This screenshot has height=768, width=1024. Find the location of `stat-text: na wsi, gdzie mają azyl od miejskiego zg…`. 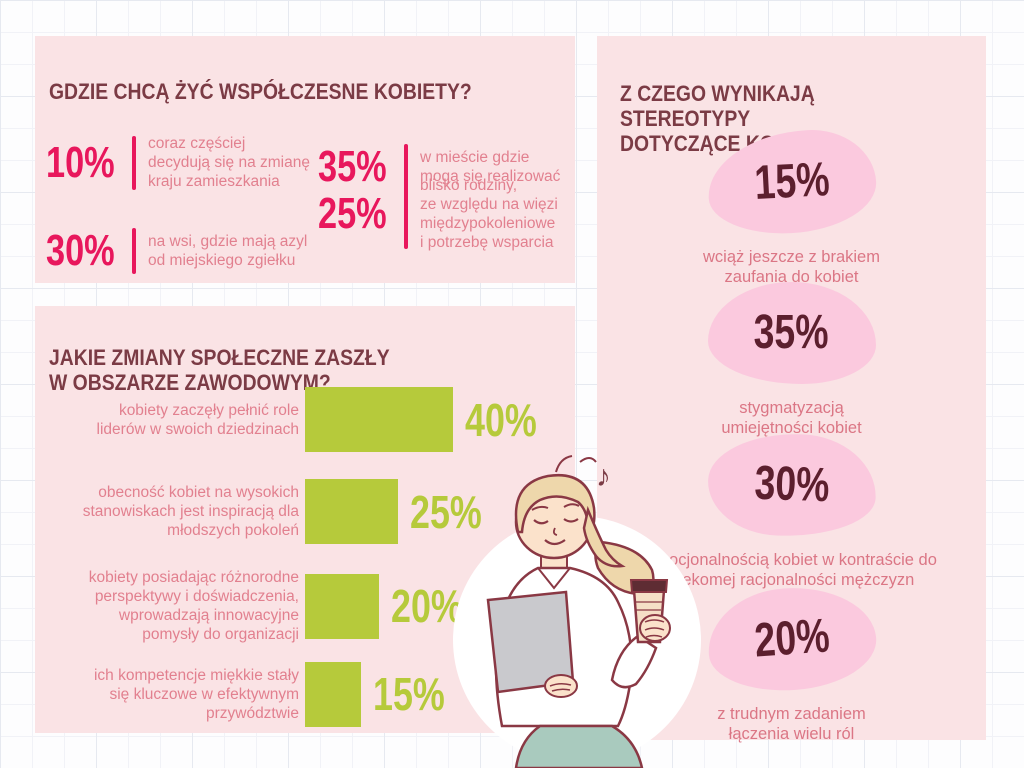

stat-text: na wsi, gdzie mają azyl od miejskiego zg… is located at coordinates (228, 251).